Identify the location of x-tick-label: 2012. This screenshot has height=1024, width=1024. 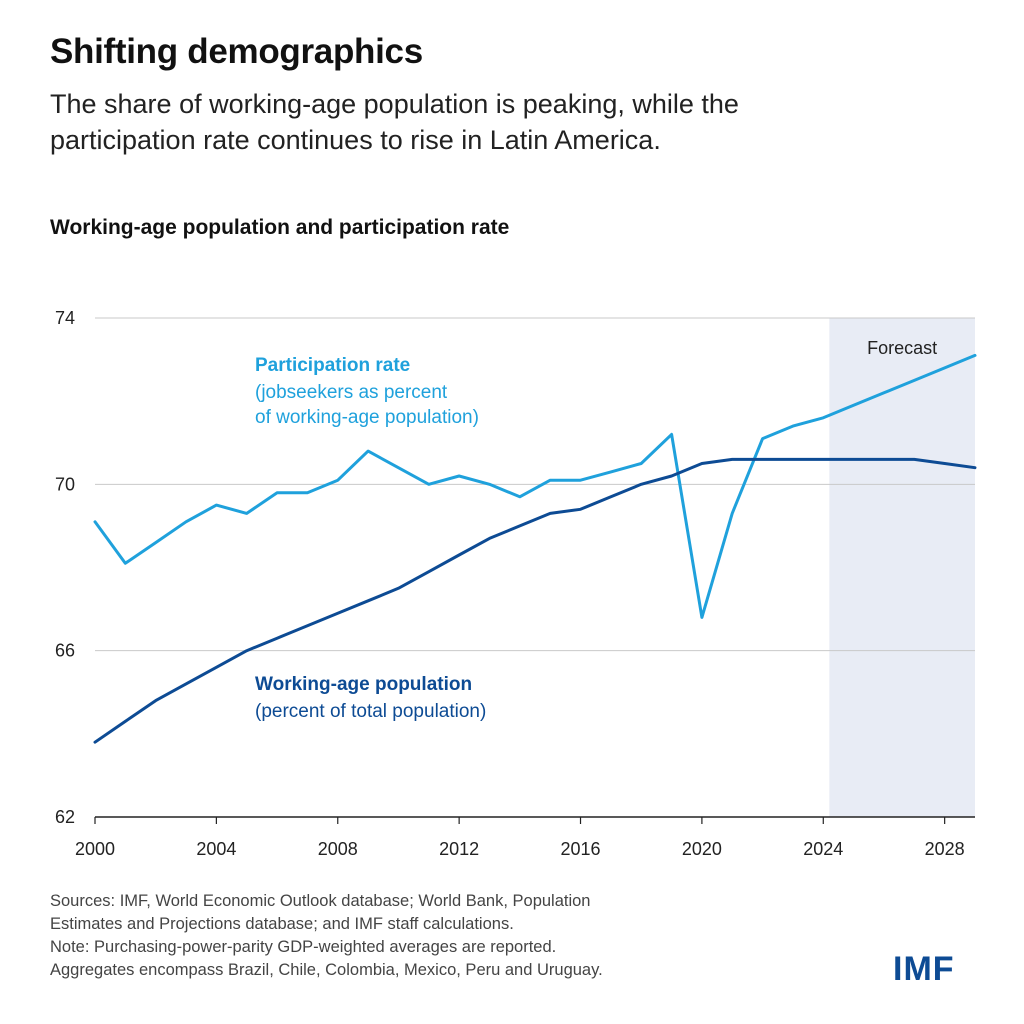
(459, 849).